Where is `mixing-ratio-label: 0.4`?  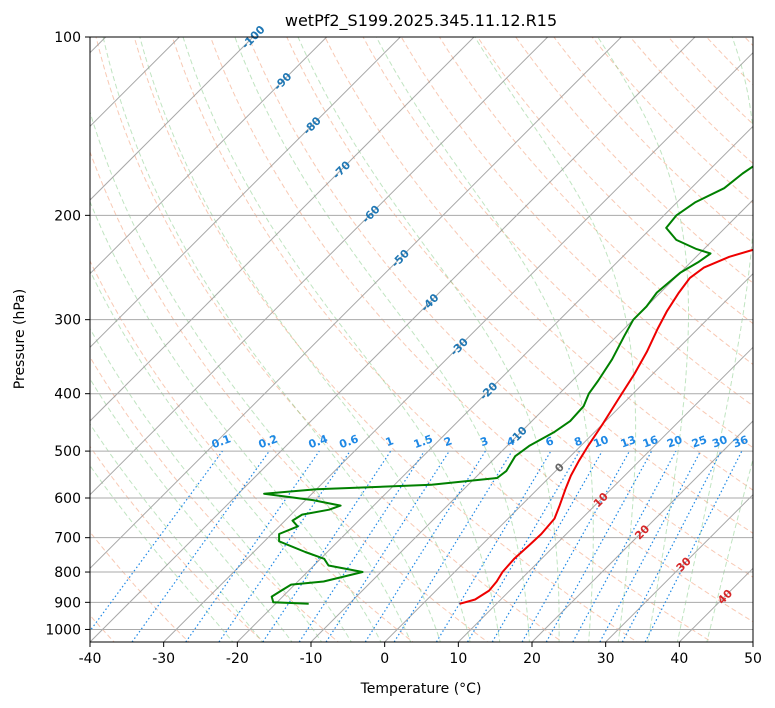
mixing-ratio-label: 0.4 is located at coordinates (318, 441).